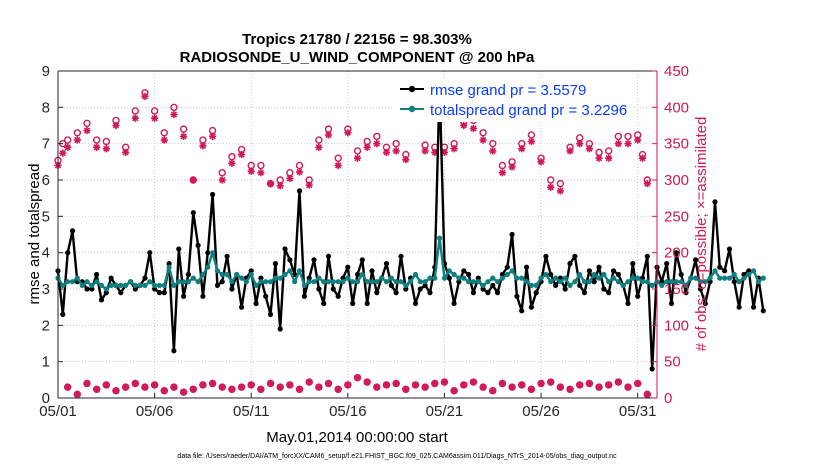 Image resolution: width=830 pixels, height=470 pixels. Describe the element at coordinates (46, 398) in the screenshot. I see `y-tick-label: 0` at that location.